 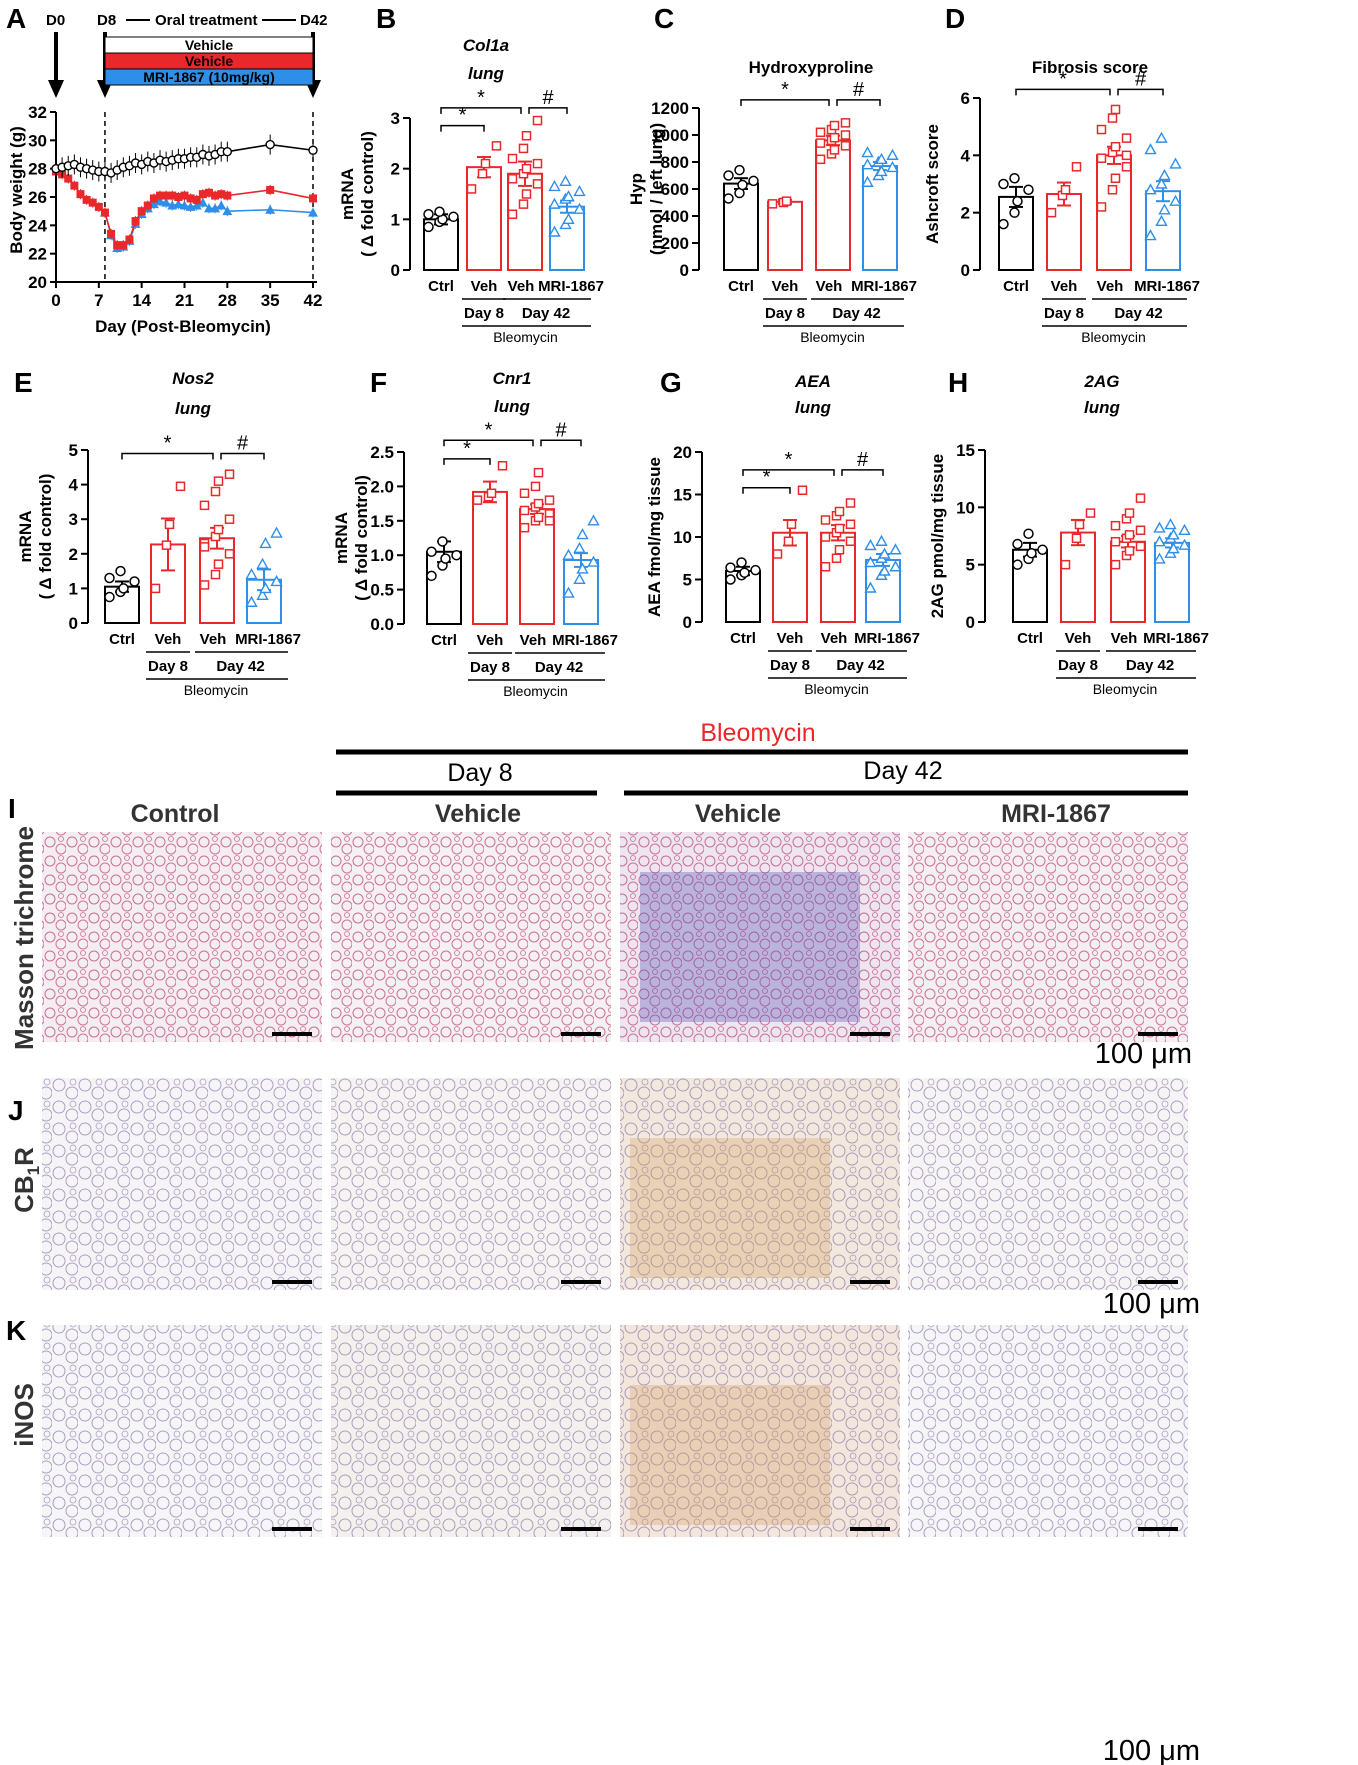 I want to click on row-inos: iNOS, so click(x=24, y=1415).